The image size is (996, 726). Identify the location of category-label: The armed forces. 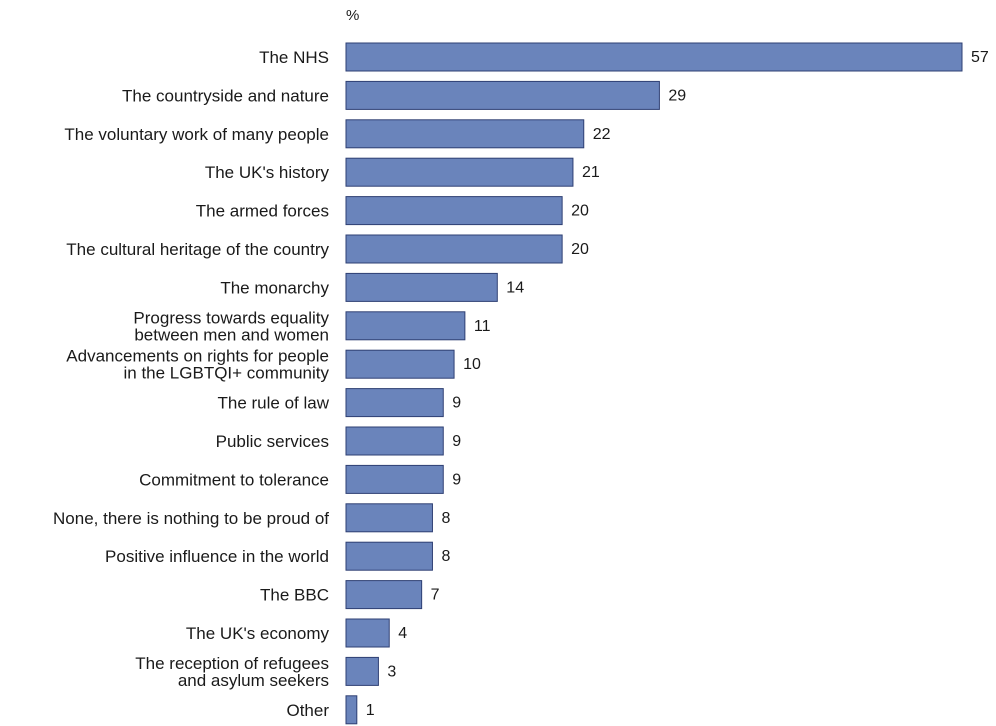
(262, 211).